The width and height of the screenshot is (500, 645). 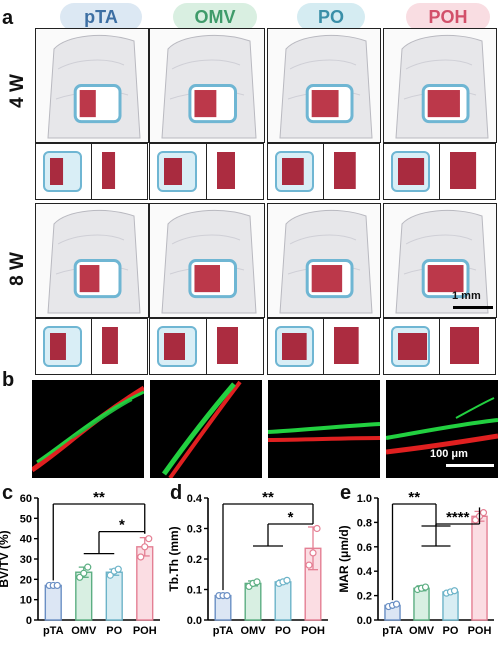 What do you see at coordinates (346, 493) in the screenshot?
I see `panel-label-e: e` at bounding box center [346, 493].